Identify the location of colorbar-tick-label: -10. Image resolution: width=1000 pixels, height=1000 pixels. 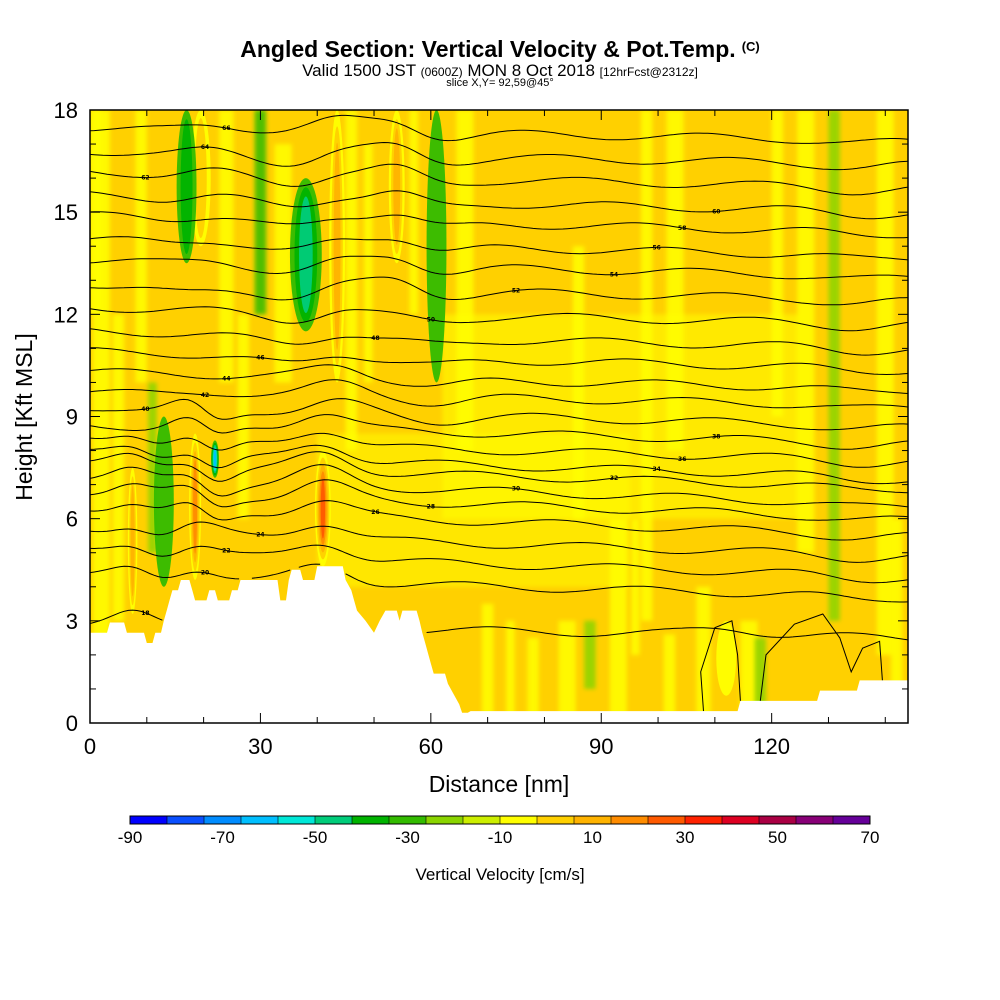
(500, 837).